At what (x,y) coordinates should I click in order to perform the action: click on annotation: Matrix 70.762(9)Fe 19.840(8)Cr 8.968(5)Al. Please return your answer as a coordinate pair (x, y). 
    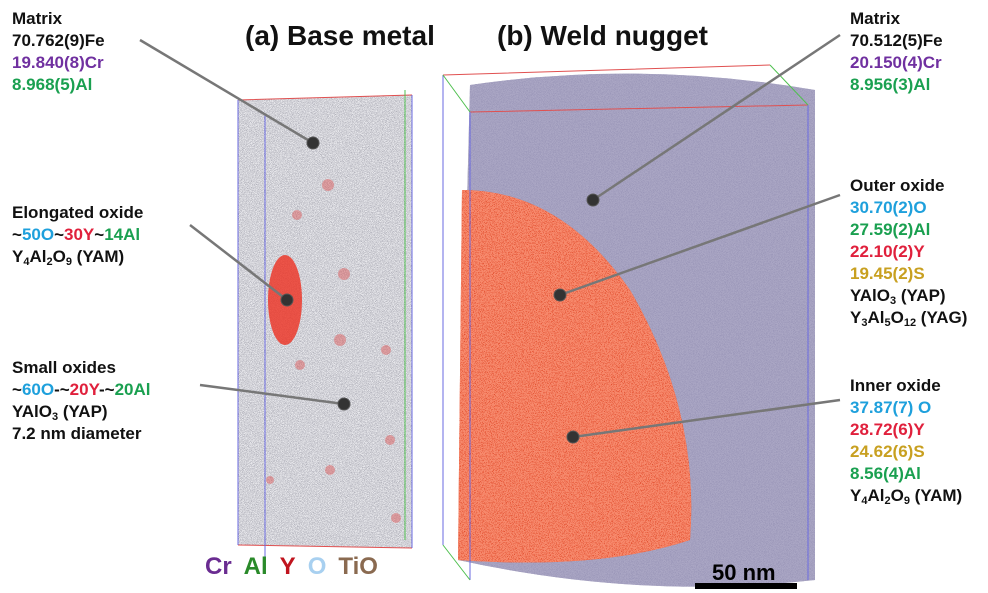
    Looking at the image, I should click on (58, 52).